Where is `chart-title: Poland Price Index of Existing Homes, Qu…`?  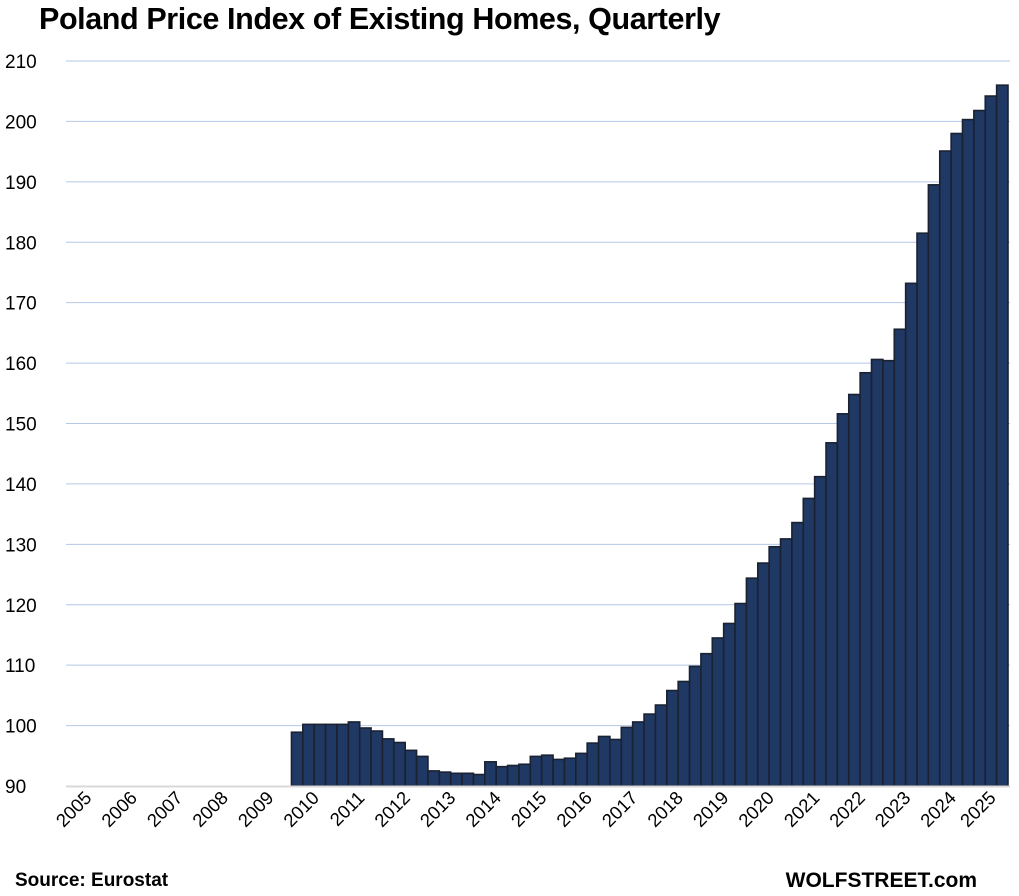 chart-title: Poland Price Index of Existing Homes, Qu… is located at coordinates (380, 19).